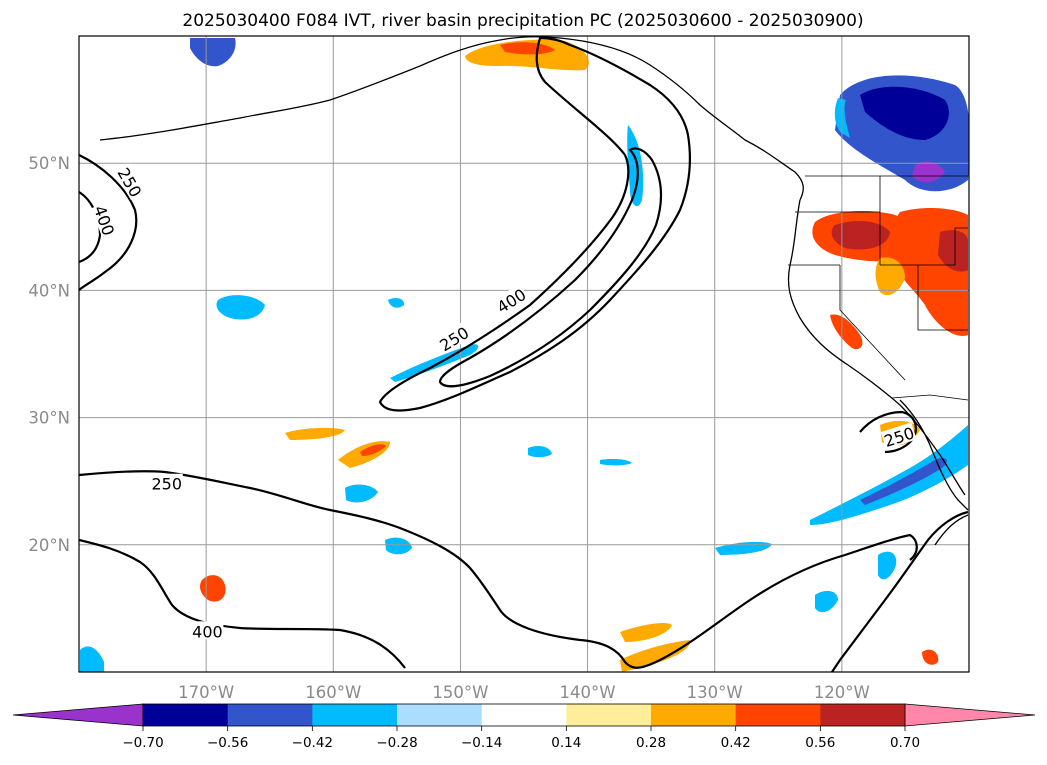 The height and width of the screenshot is (765, 1047). What do you see at coordinates (78, 715) in the screenshot?
I see `colorbar-extend-low` at bounding box center [78, 715].